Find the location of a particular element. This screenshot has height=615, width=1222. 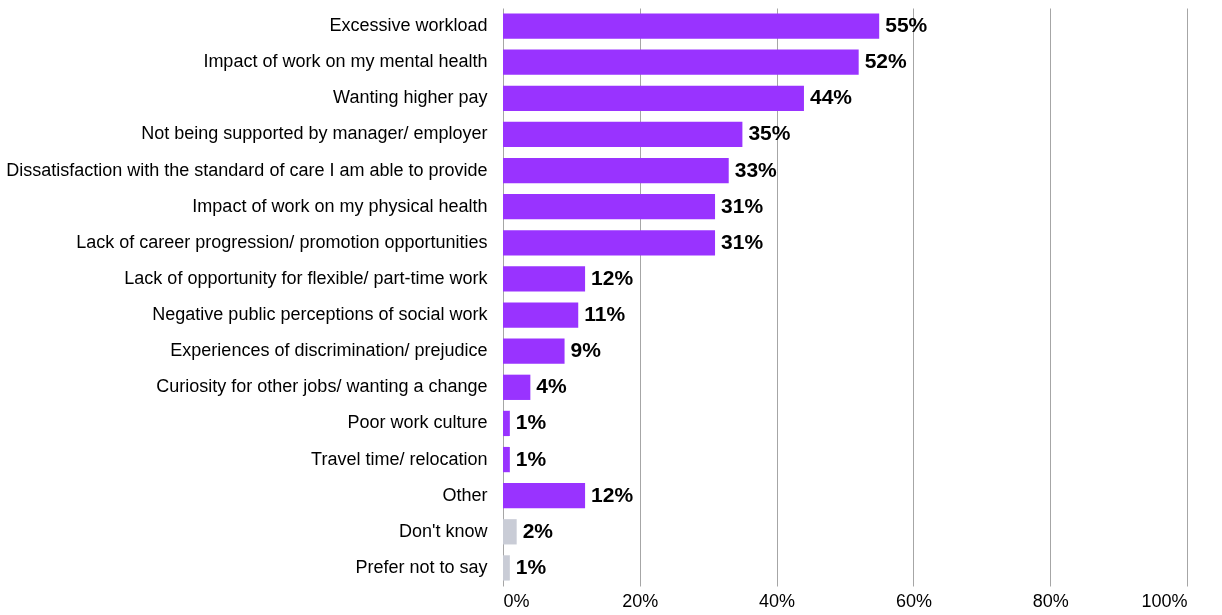

x-tick-label: 60% is located at coordinates (913, 600).